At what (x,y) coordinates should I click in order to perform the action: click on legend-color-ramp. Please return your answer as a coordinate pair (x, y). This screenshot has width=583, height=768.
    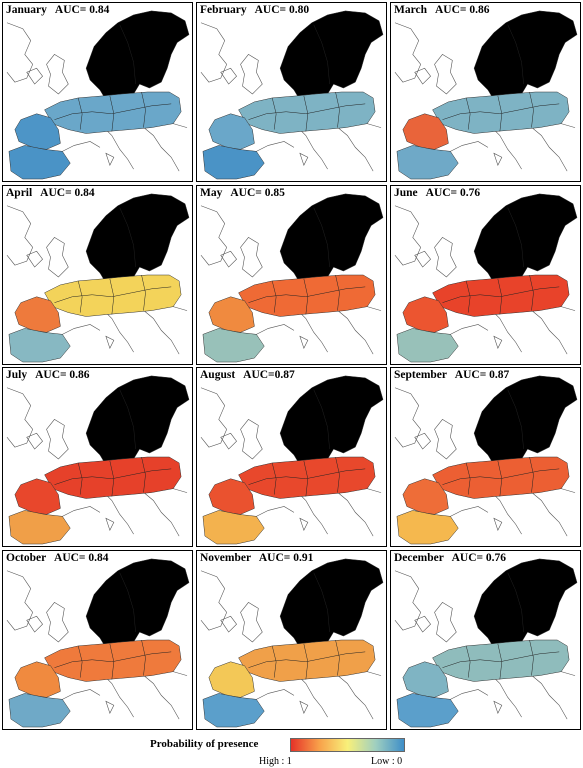
    Looking at the image, I should click on (347, 745).